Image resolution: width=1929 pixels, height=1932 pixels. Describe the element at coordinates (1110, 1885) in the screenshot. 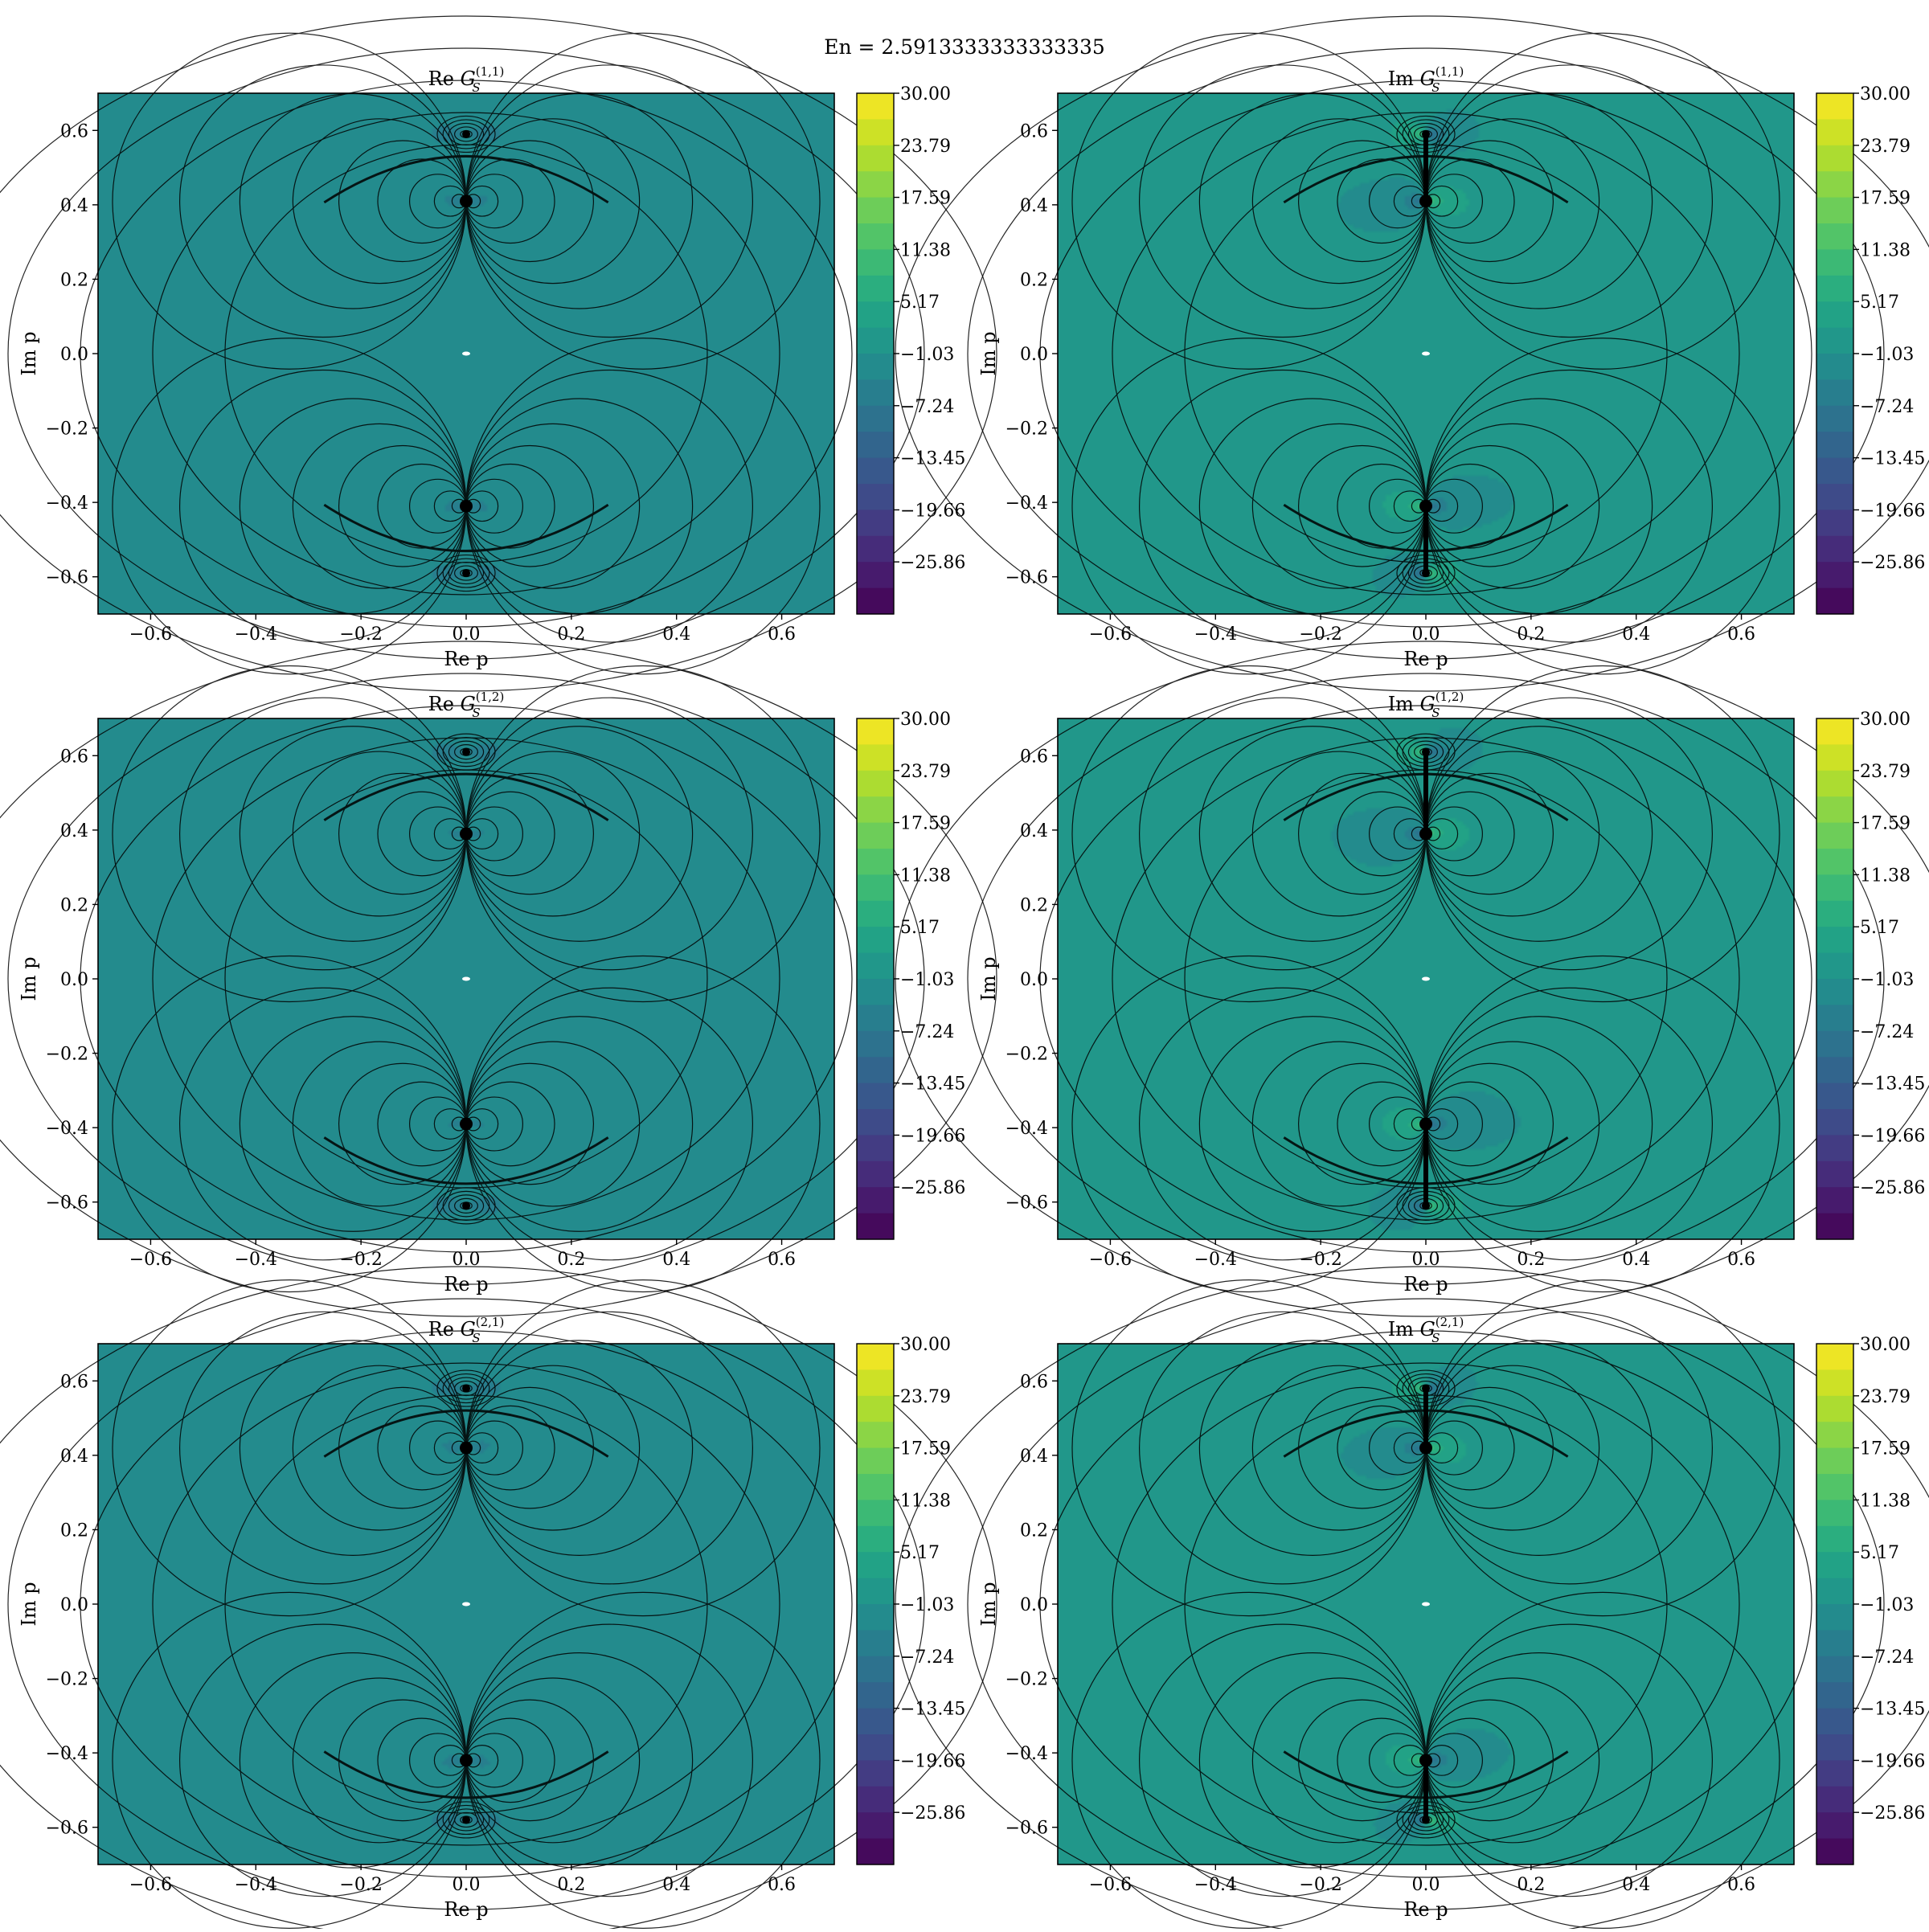

I see `x-tick-label: −0.6` at that location.